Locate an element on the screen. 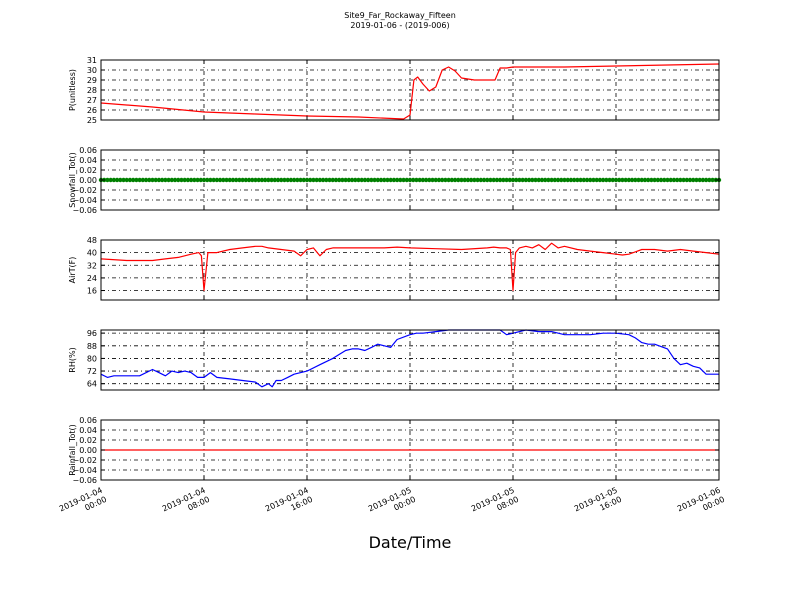 The height and width of the screenshot is (600, 800). y-tick-label-panel-1: 31 is located at coordinates (92, 60).